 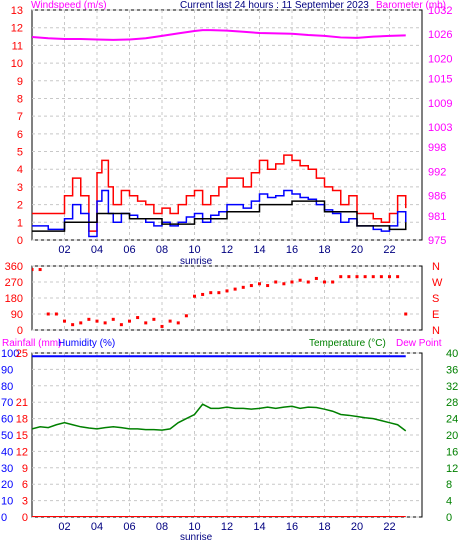 I want to click on compass-tick-label: S, so click(x=435, y=299).